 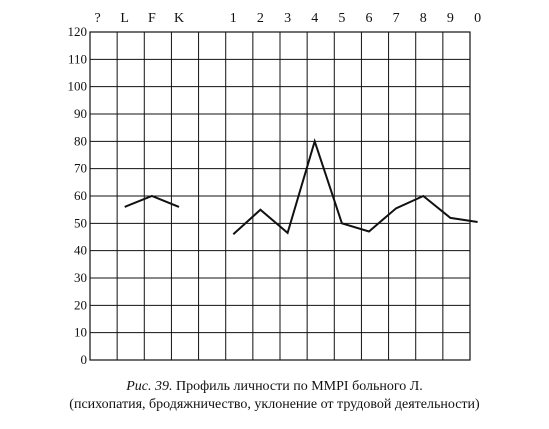 I want to click on caption-prefix: Рис. 39., so click(x=149, y=386).